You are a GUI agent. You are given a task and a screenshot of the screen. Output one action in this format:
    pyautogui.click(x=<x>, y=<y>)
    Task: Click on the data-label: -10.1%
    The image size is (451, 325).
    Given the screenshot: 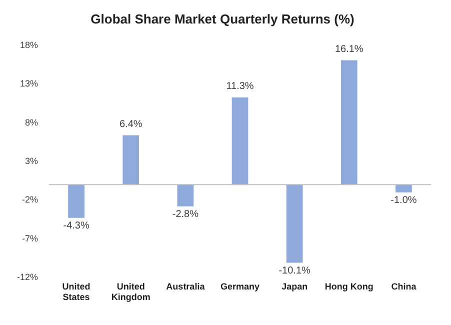 What is the action you would take?
    pyautogui.click(x=294, y=270)
    